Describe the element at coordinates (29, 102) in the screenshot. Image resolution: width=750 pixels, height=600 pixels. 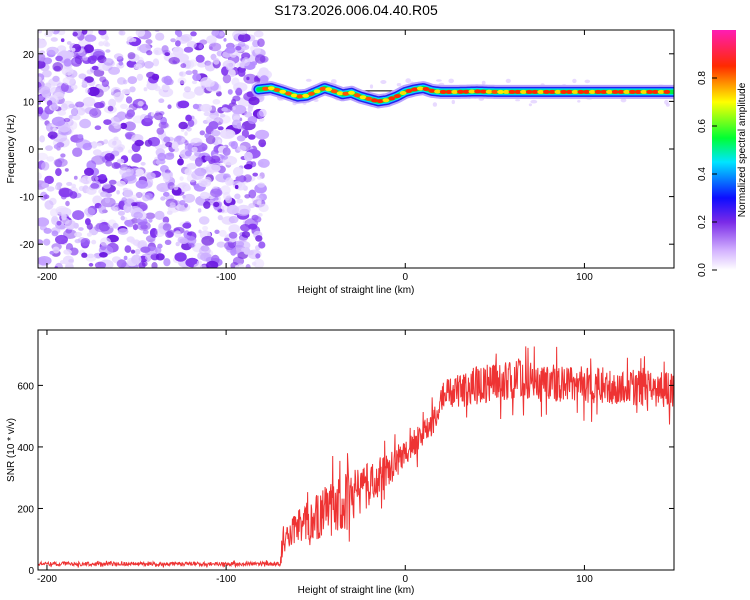
I see `spectrogram-y-tick-label: 10` at that location.